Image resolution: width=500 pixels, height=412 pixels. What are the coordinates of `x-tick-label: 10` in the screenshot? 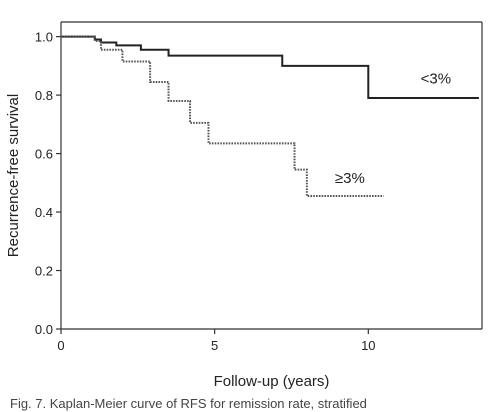 It's located at (368, 345).